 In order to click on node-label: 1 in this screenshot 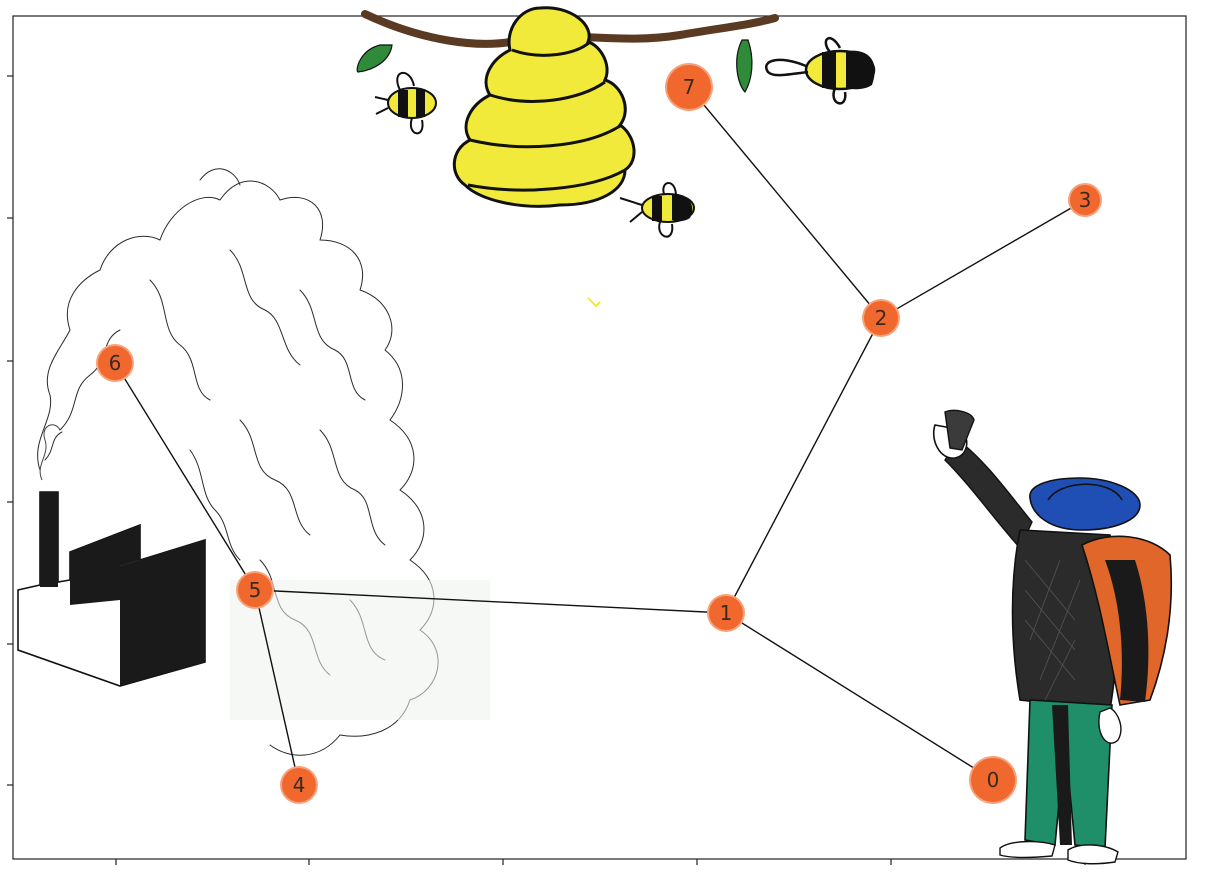, I will do `click(726, 613)`.